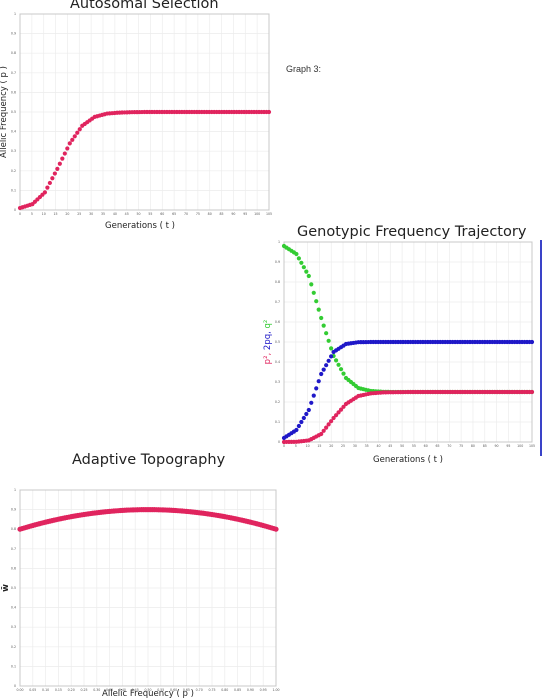  What do you see at coordinates (412, 232) in the screenshot?
I see `chart-title: Genotypic Frequency Trajectory` at bounding box center [412, 232].